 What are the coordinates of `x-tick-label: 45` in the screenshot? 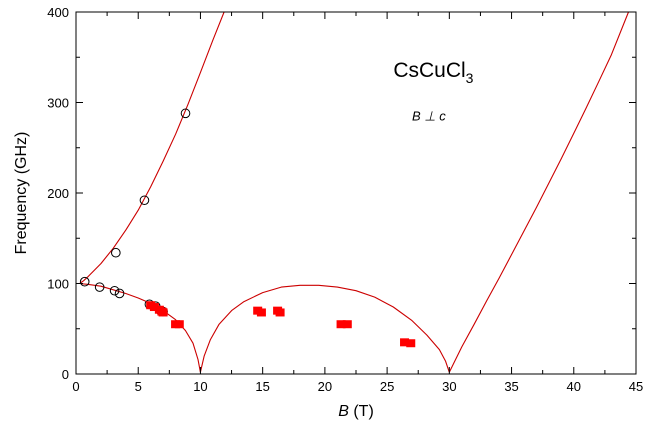 It's located at (636, 386).